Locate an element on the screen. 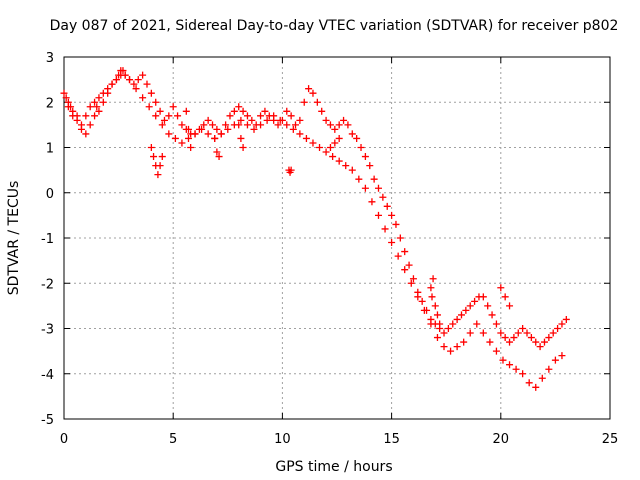 The width and height of the screenshot is (640, 480). y-axis-label: SDTVAR / TECUs is located at coordinates (14, 238).